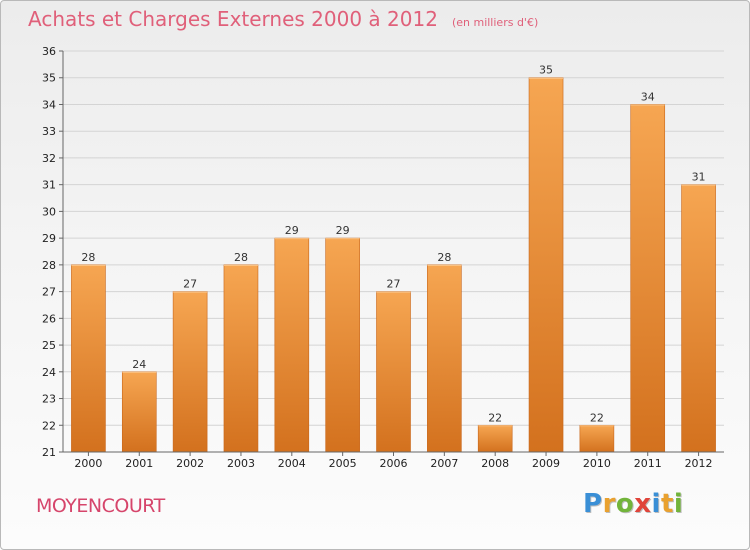 Image resolution: width=750 pixels, height=550 pixels. I want to click on y-tick-label: 33, so click(49, 131).